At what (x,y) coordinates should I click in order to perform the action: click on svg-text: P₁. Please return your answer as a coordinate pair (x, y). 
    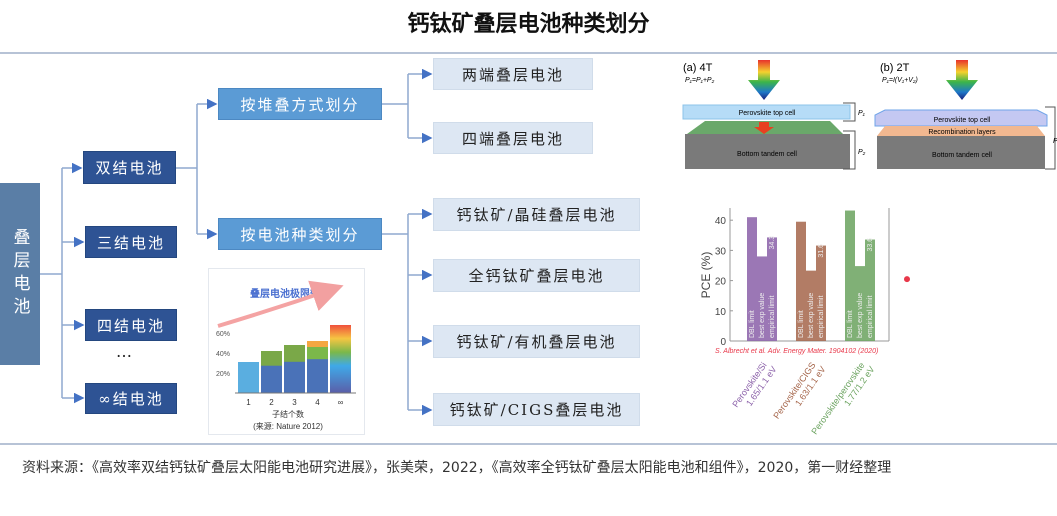
    Looking at the image, I should click on (862, 113).